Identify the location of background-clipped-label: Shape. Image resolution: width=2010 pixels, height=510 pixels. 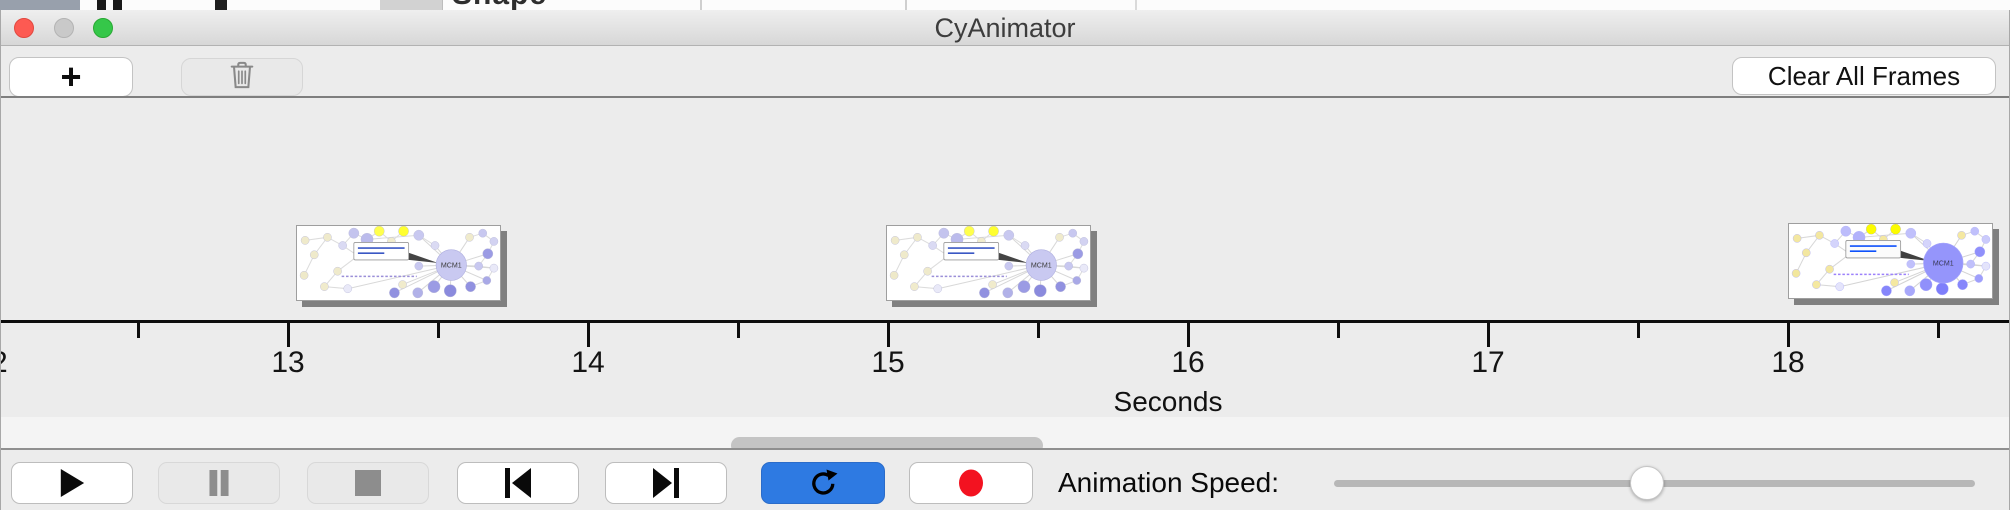
(499, 5).